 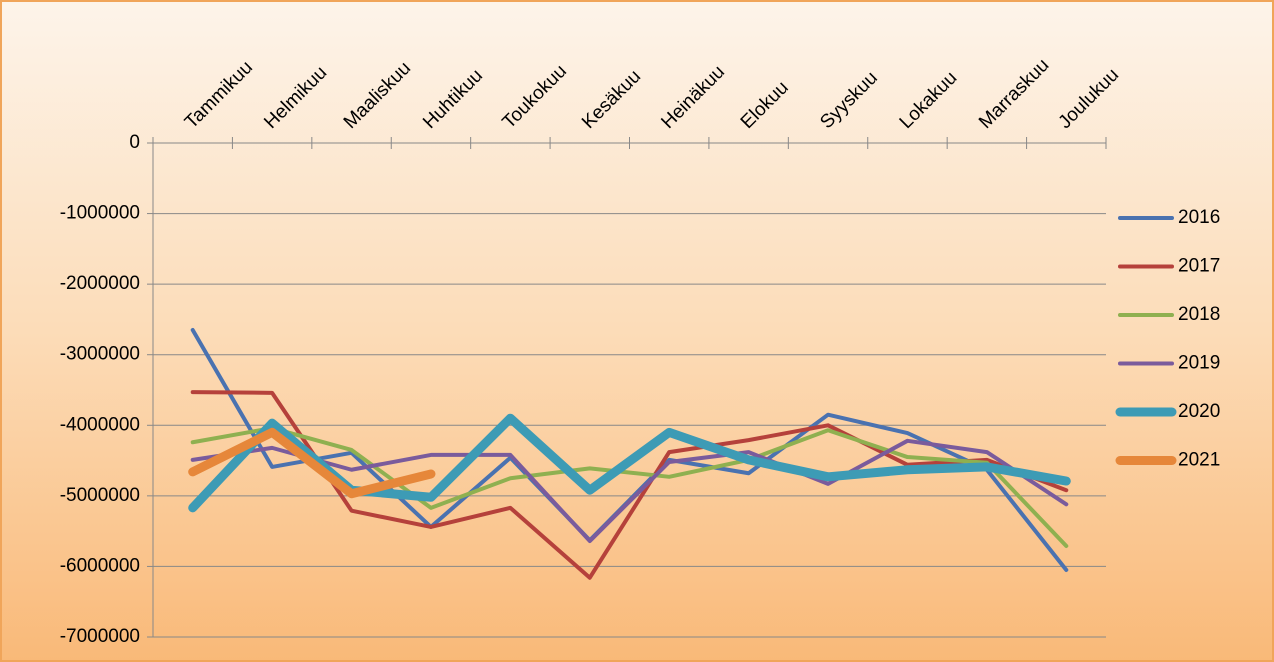 What do you see at coordinates (1199, 217) in the screenshot?
I see `legend-label: 2016` at bounding box center [1199, 217].